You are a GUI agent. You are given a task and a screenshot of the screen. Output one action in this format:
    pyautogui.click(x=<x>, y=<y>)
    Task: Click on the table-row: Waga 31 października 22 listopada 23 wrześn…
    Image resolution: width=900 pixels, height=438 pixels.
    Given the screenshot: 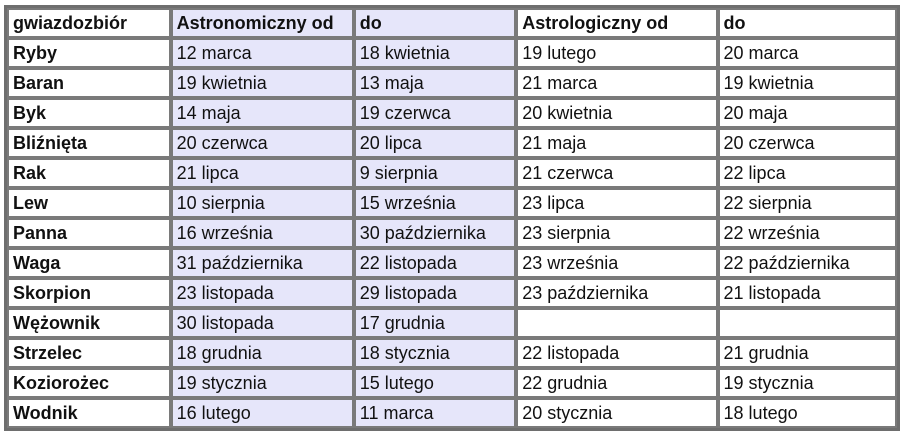 What is the action you would take?
    pyautogui.click(x=452, y=263)
    